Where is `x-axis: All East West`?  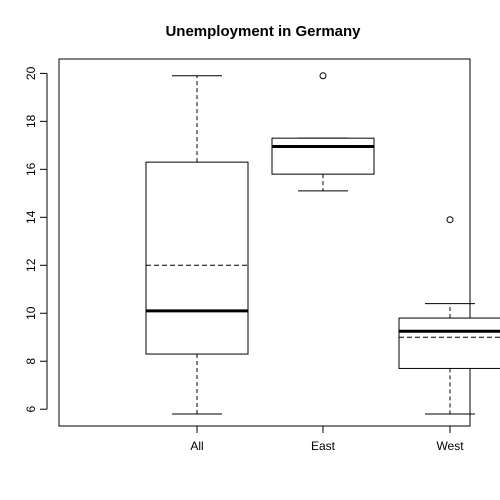
x-axis: All East West is located at coordinates (327, 439).